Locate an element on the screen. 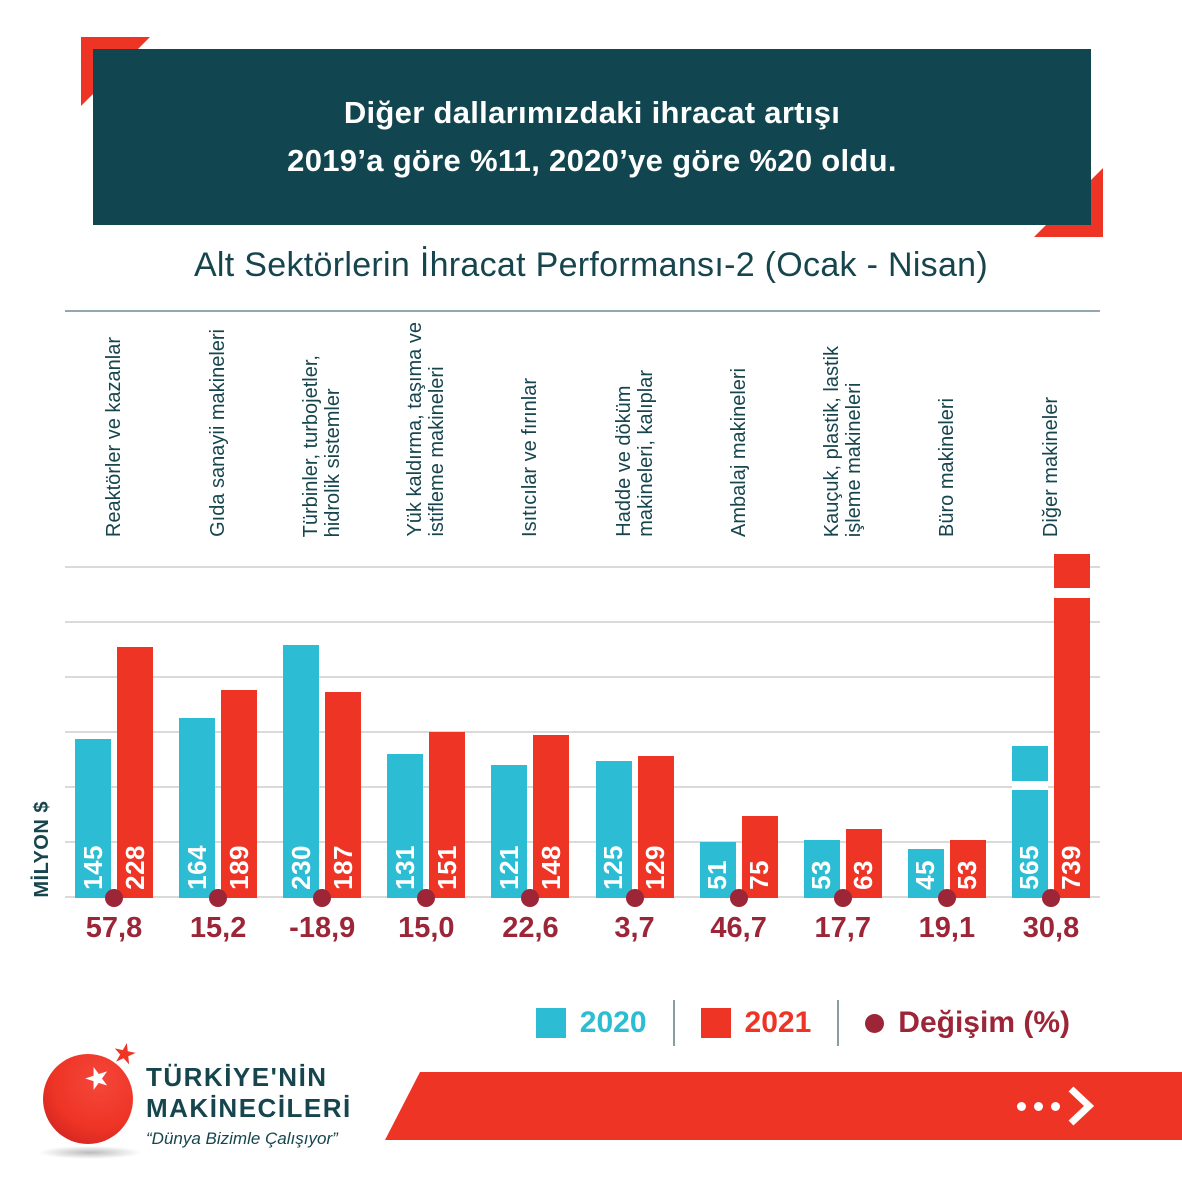 The image size is (1182, 1182). ellipsis-arrow-icon is located at coordinates (1055, 1106).